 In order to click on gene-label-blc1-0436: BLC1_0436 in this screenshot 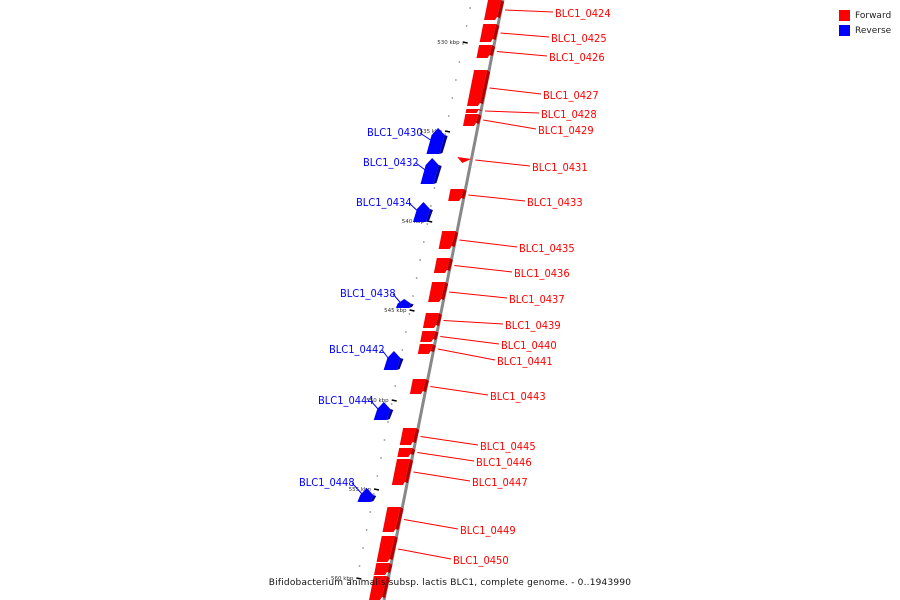, I will do `click(542, 273)`.